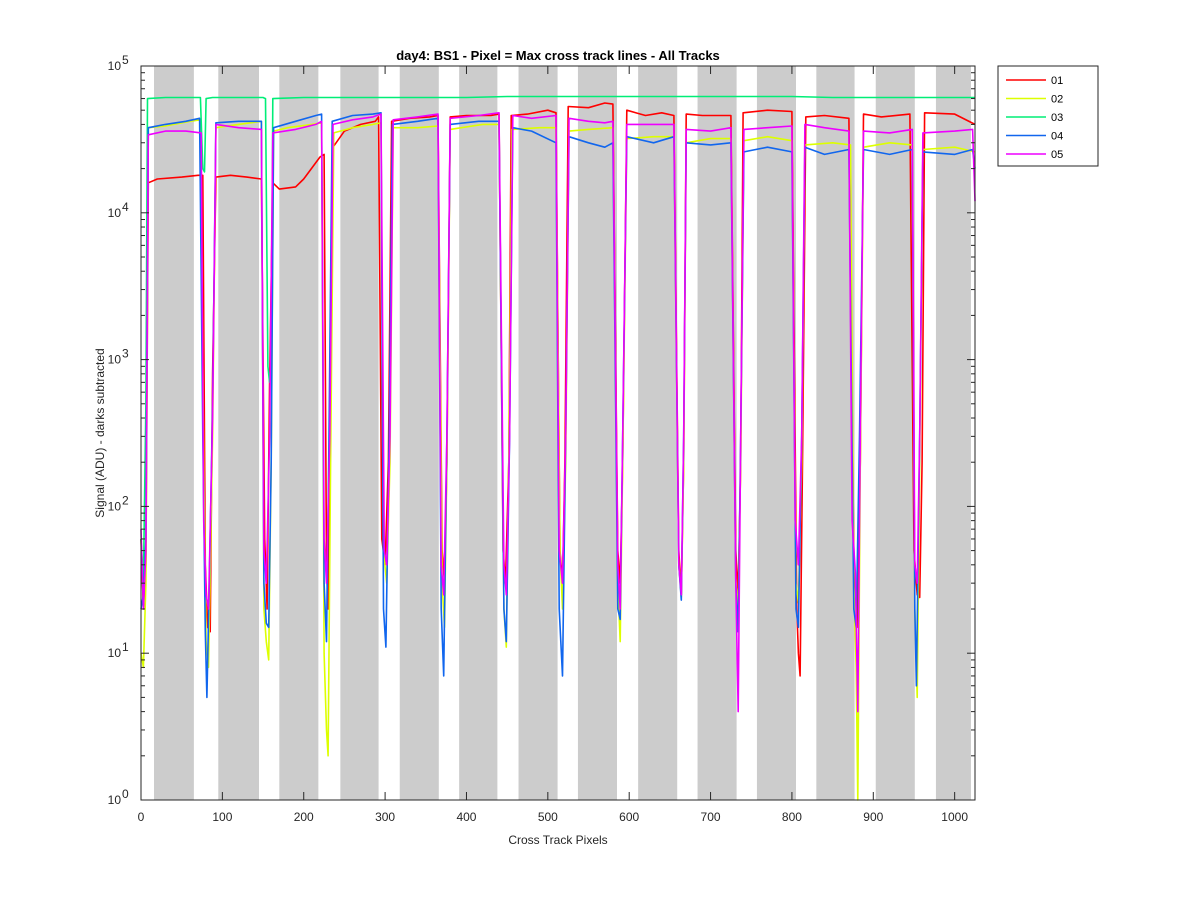 This screenshot has height=900, width=1200. What do you see at coordinates (1057, 137) in the screenshot?
I see `legend-label-04: 04` at bounding box center [1057, 137].